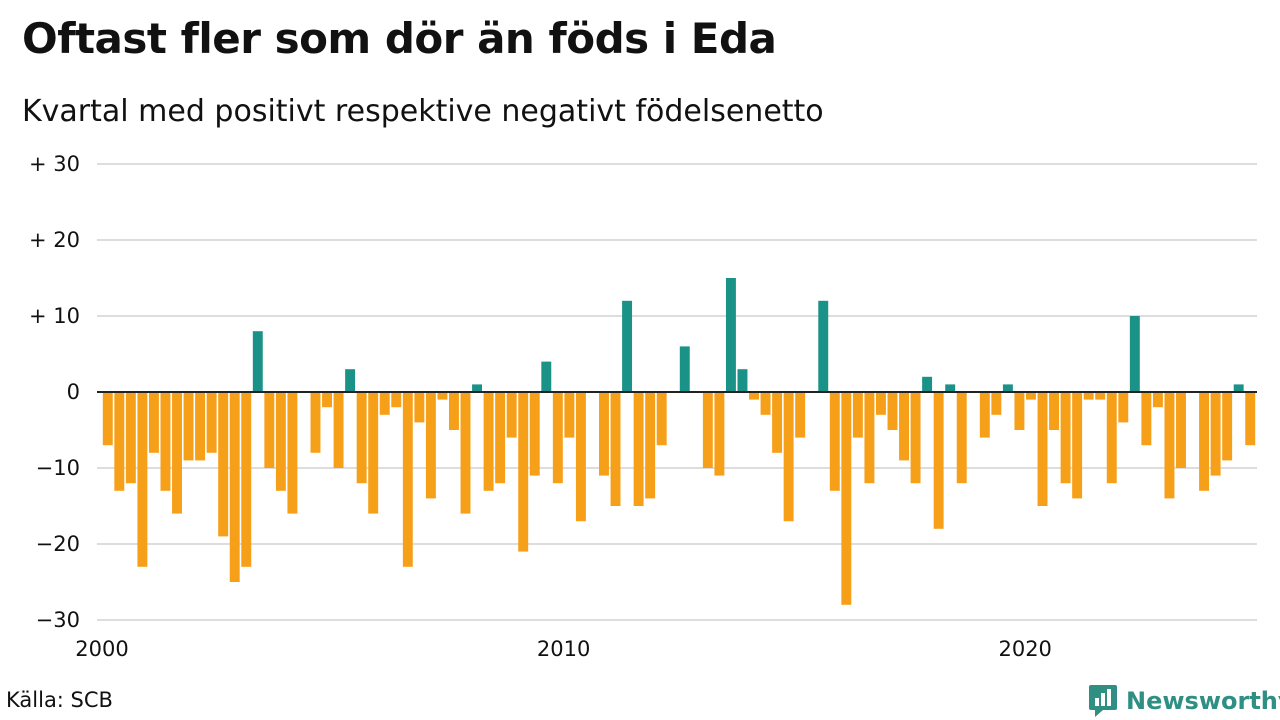 This screenshot has height=720, width=1280. Describe the element at coordinates (1103, 701) in the screenshot. I see `newsworthy-logo-icon` at that location.